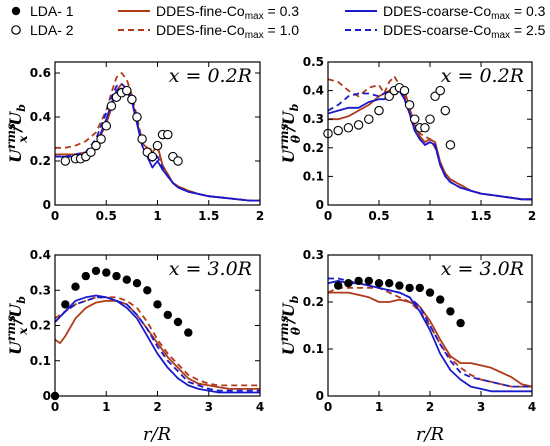  Describe the element at coordinates (227, 12) in the screenshot. I see `legend-label: DDES-fine-Comax = 0.3` at that location.